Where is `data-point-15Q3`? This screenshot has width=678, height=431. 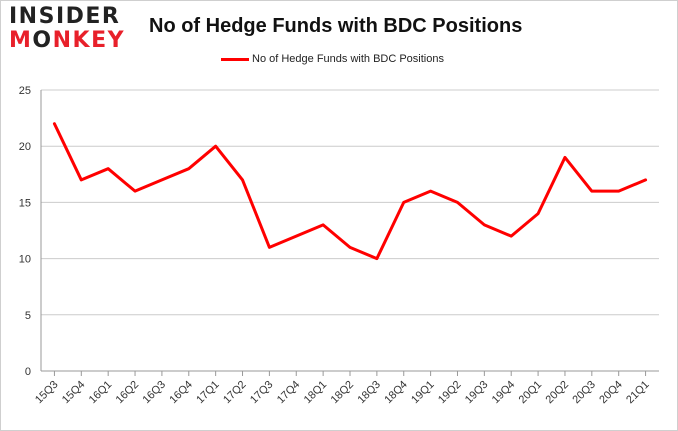
data-point-15Q3 is located at coordinates (54, 123).